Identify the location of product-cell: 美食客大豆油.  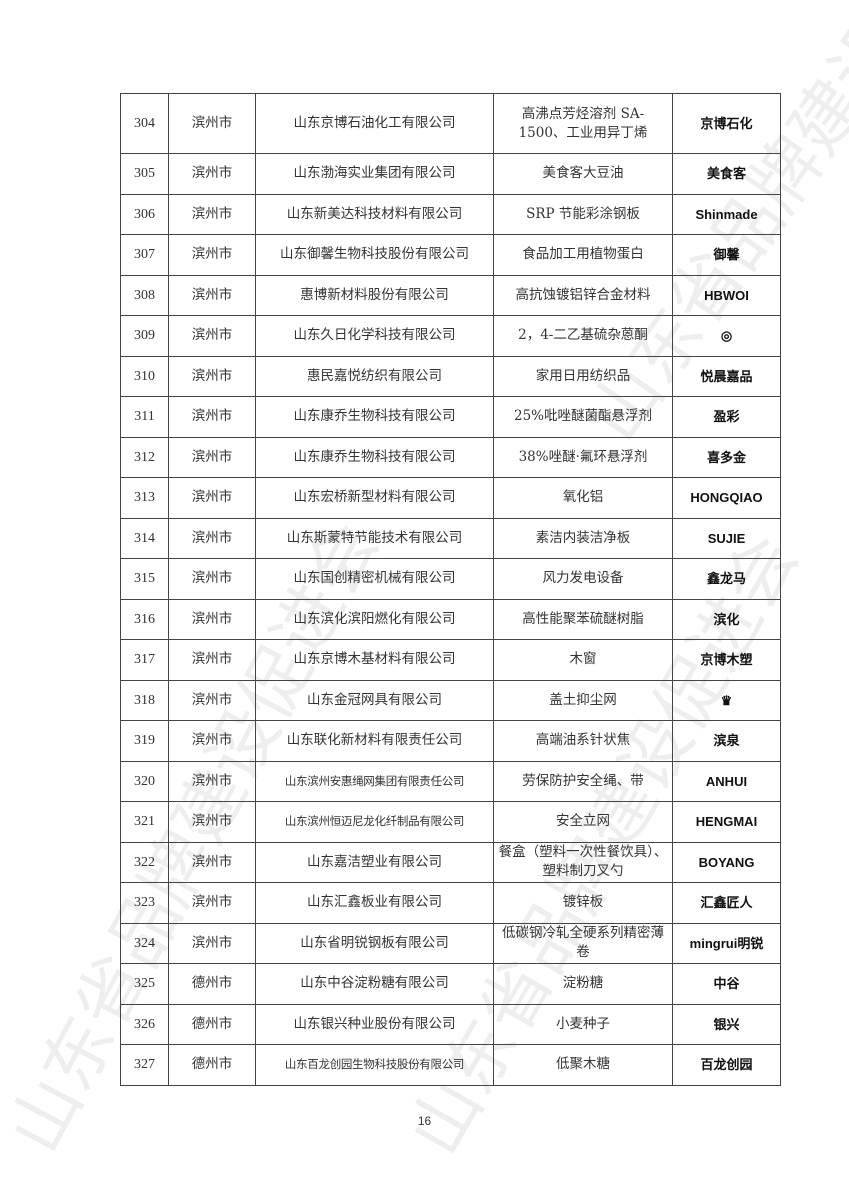
(583, 174).